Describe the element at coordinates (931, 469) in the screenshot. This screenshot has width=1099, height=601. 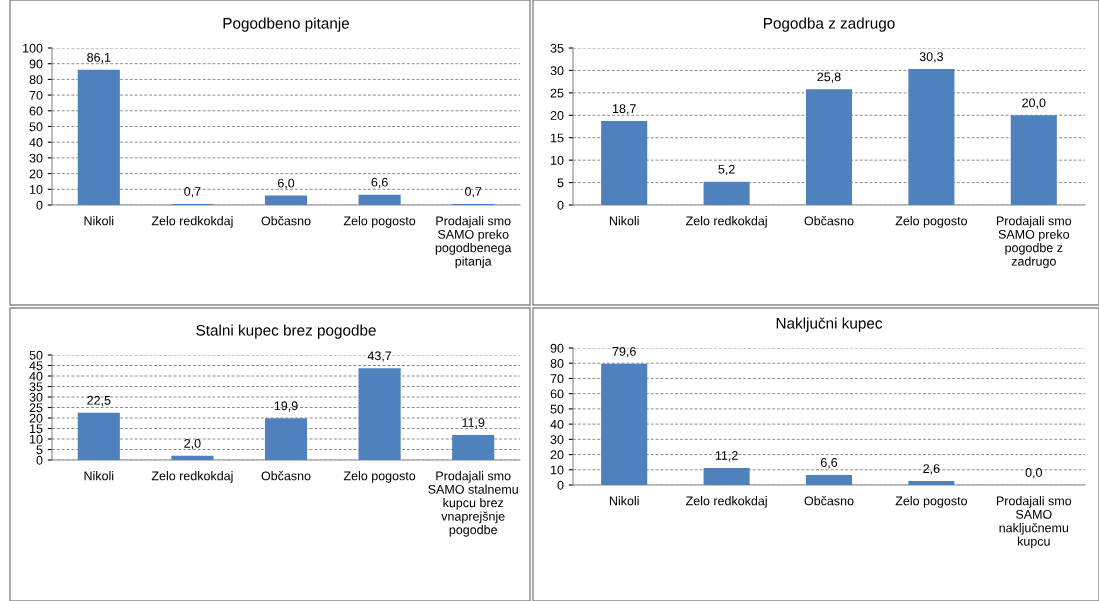
I see `data-label: 2,6` at that location.